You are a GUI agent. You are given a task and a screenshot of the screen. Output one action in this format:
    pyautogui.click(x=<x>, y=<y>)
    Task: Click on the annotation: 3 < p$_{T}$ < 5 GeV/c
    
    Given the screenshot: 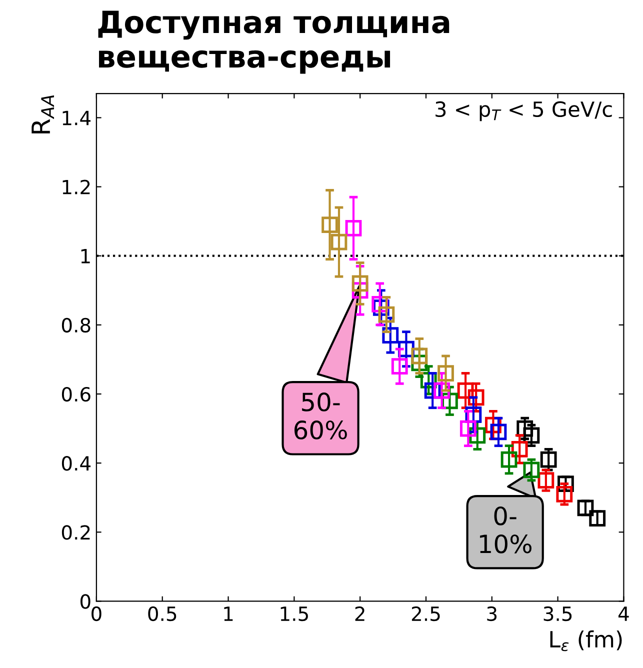 What is the action you would take?
    pyautogui.click(x=524, y=111)
    